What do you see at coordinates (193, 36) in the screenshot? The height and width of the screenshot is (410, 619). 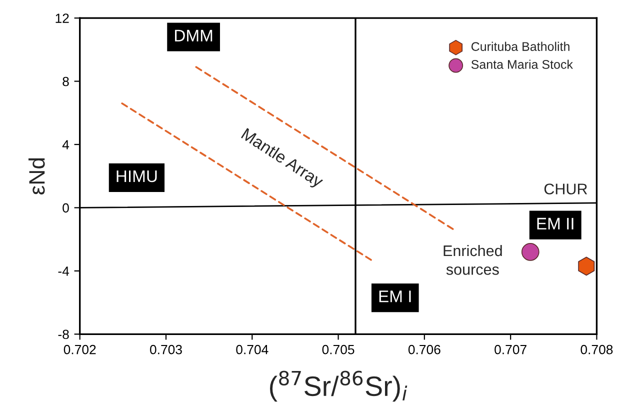 I see `annotation: DMM` at bounding box center [193, 36].